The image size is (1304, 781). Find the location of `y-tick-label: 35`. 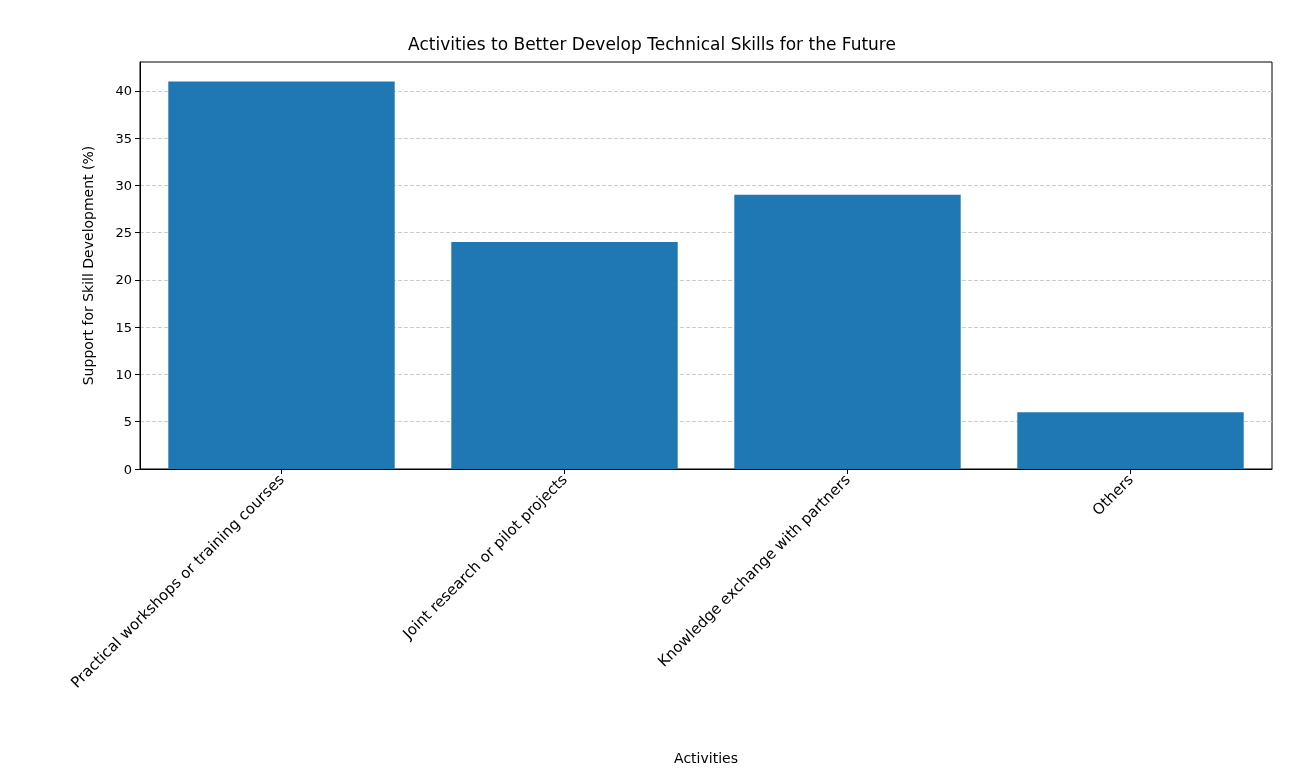

y-tick-label: 35 is located at coordinates (123, 138).